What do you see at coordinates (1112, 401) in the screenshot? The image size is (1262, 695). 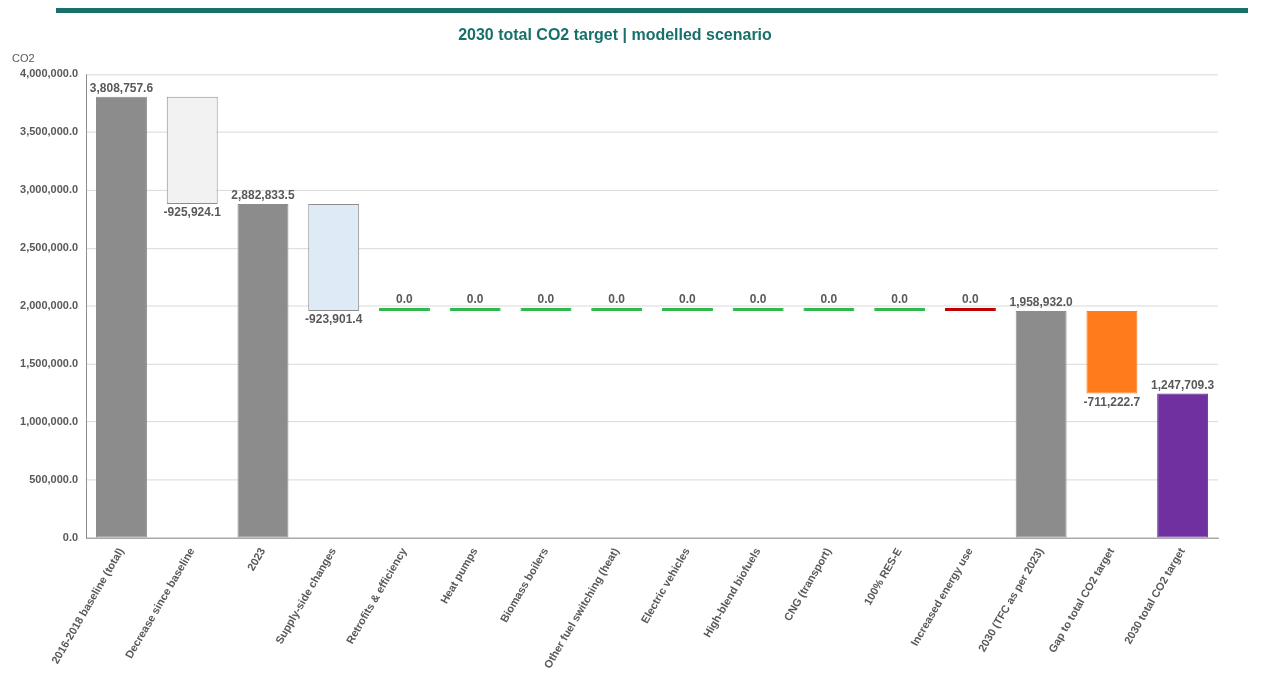 I see `data-label: -711,222.7` at bounding box center [1112, 401].